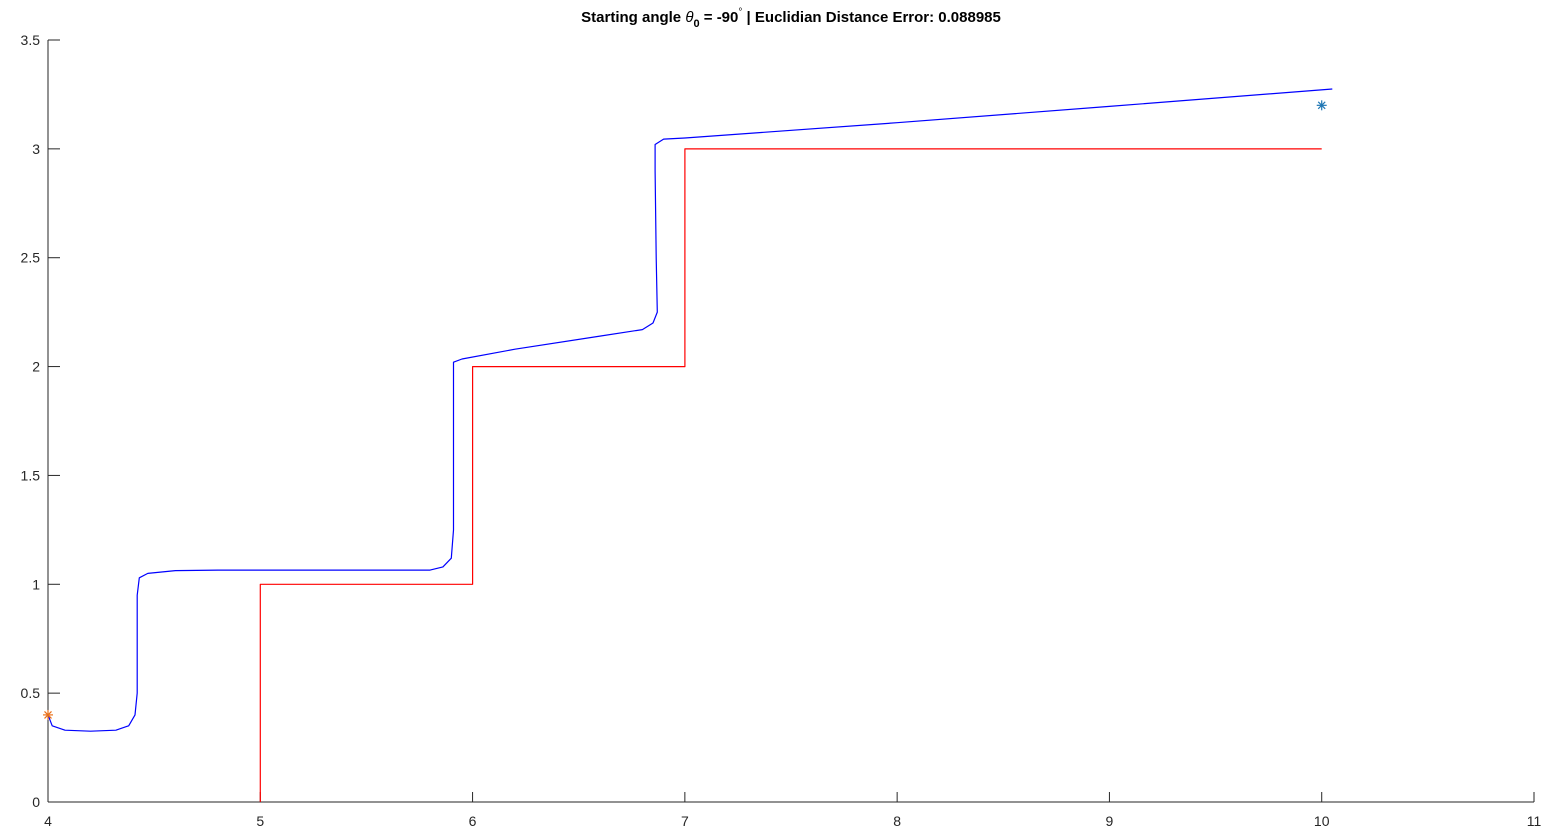  What do you see at coordinates (1322, 821) in the screenshot?
I see `x-tick-label: 10` at bounding box center [1322, 821].